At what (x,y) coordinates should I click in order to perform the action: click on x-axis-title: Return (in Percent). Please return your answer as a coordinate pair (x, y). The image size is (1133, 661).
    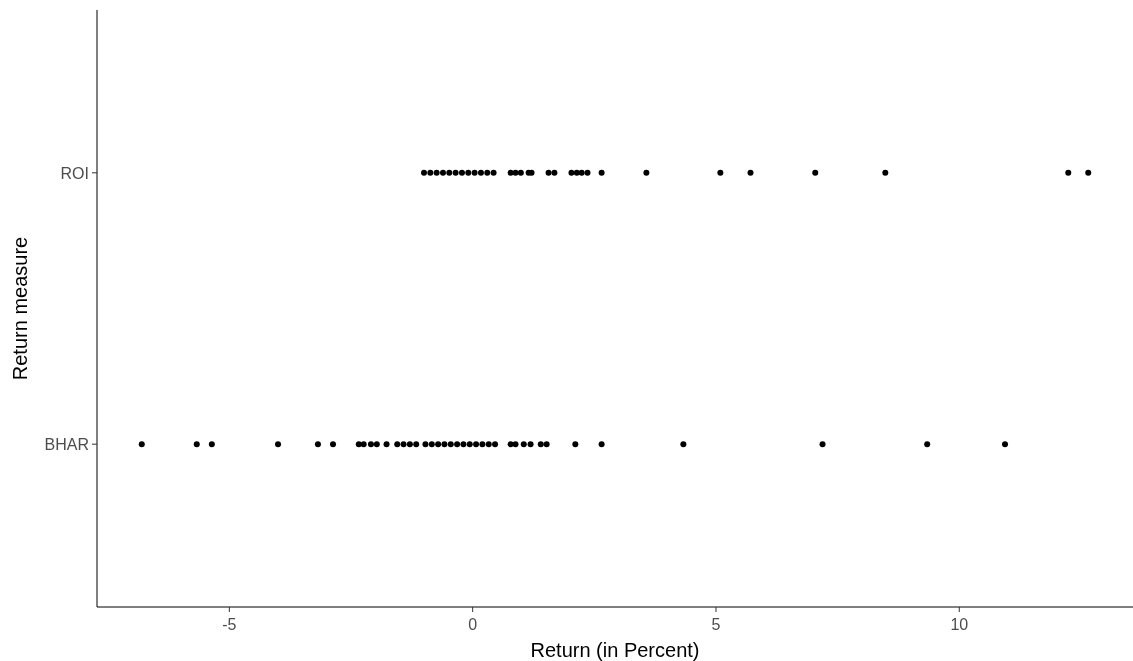
    Looking at the image, I should click on (615, 650).